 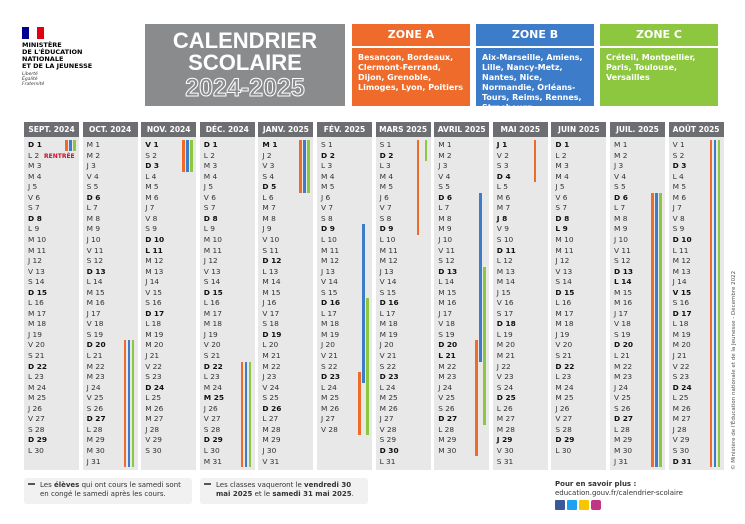 What do you see at coordinates (565, 292) in the screenshot?
I see `day: D 15` at bounding box center [565, 292].